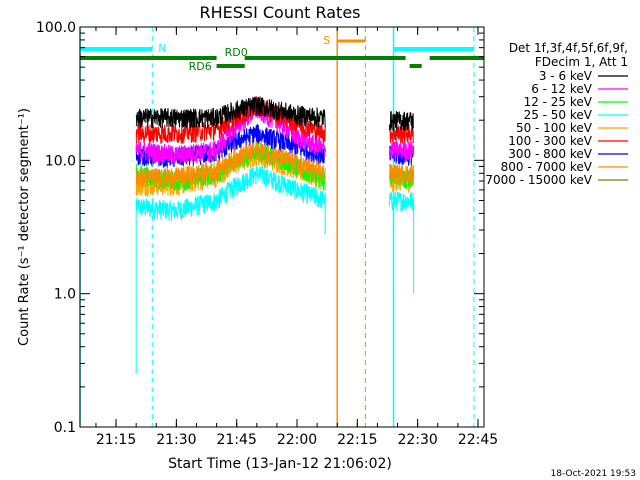 Image resolution: width=640 pixels, height=480 pixels. What do you see at coordinates (417, 440) in the screenshot?
I see `x-tick-label: 22:30` at bounding box center [417, 440].